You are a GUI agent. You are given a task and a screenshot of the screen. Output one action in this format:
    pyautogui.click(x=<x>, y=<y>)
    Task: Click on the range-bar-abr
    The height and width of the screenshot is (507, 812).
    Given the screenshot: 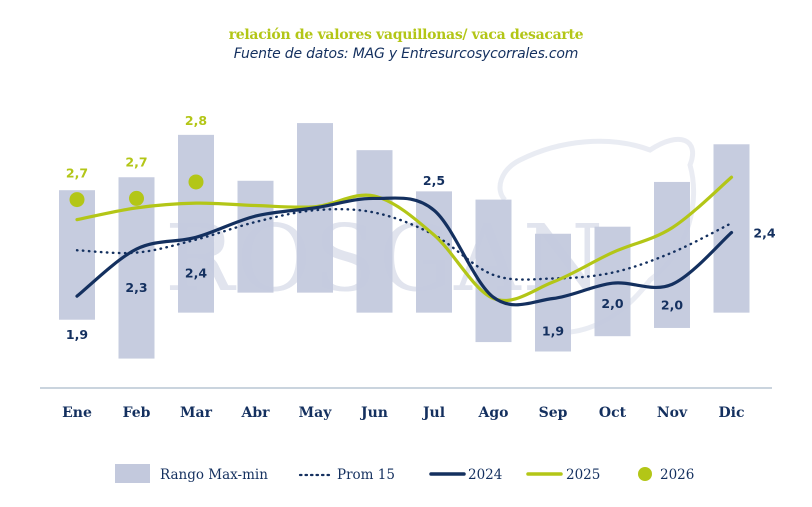 What is the action you would take?
    pyautogui.click(x=255, y=236)
    